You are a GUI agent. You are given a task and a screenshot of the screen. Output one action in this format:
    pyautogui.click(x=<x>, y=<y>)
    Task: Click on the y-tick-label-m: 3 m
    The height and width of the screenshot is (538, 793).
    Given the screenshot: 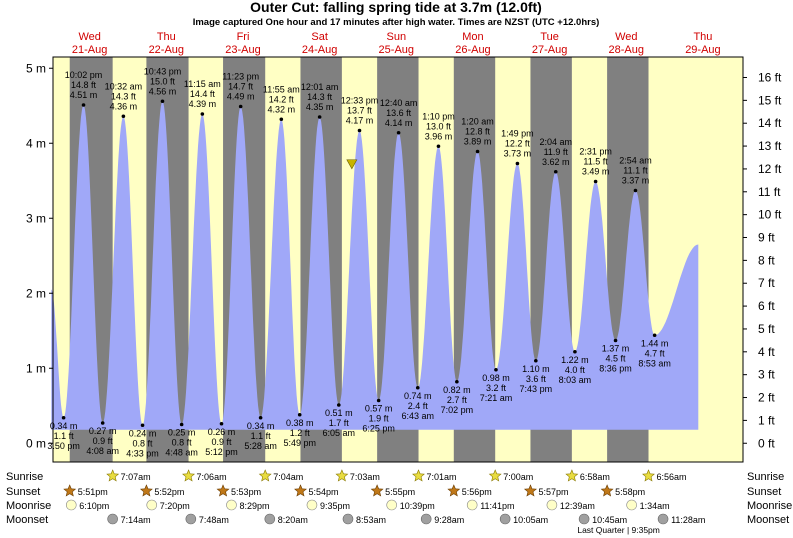 What is the action you would take?
    pyautogui.click(x=36, y=218)
    